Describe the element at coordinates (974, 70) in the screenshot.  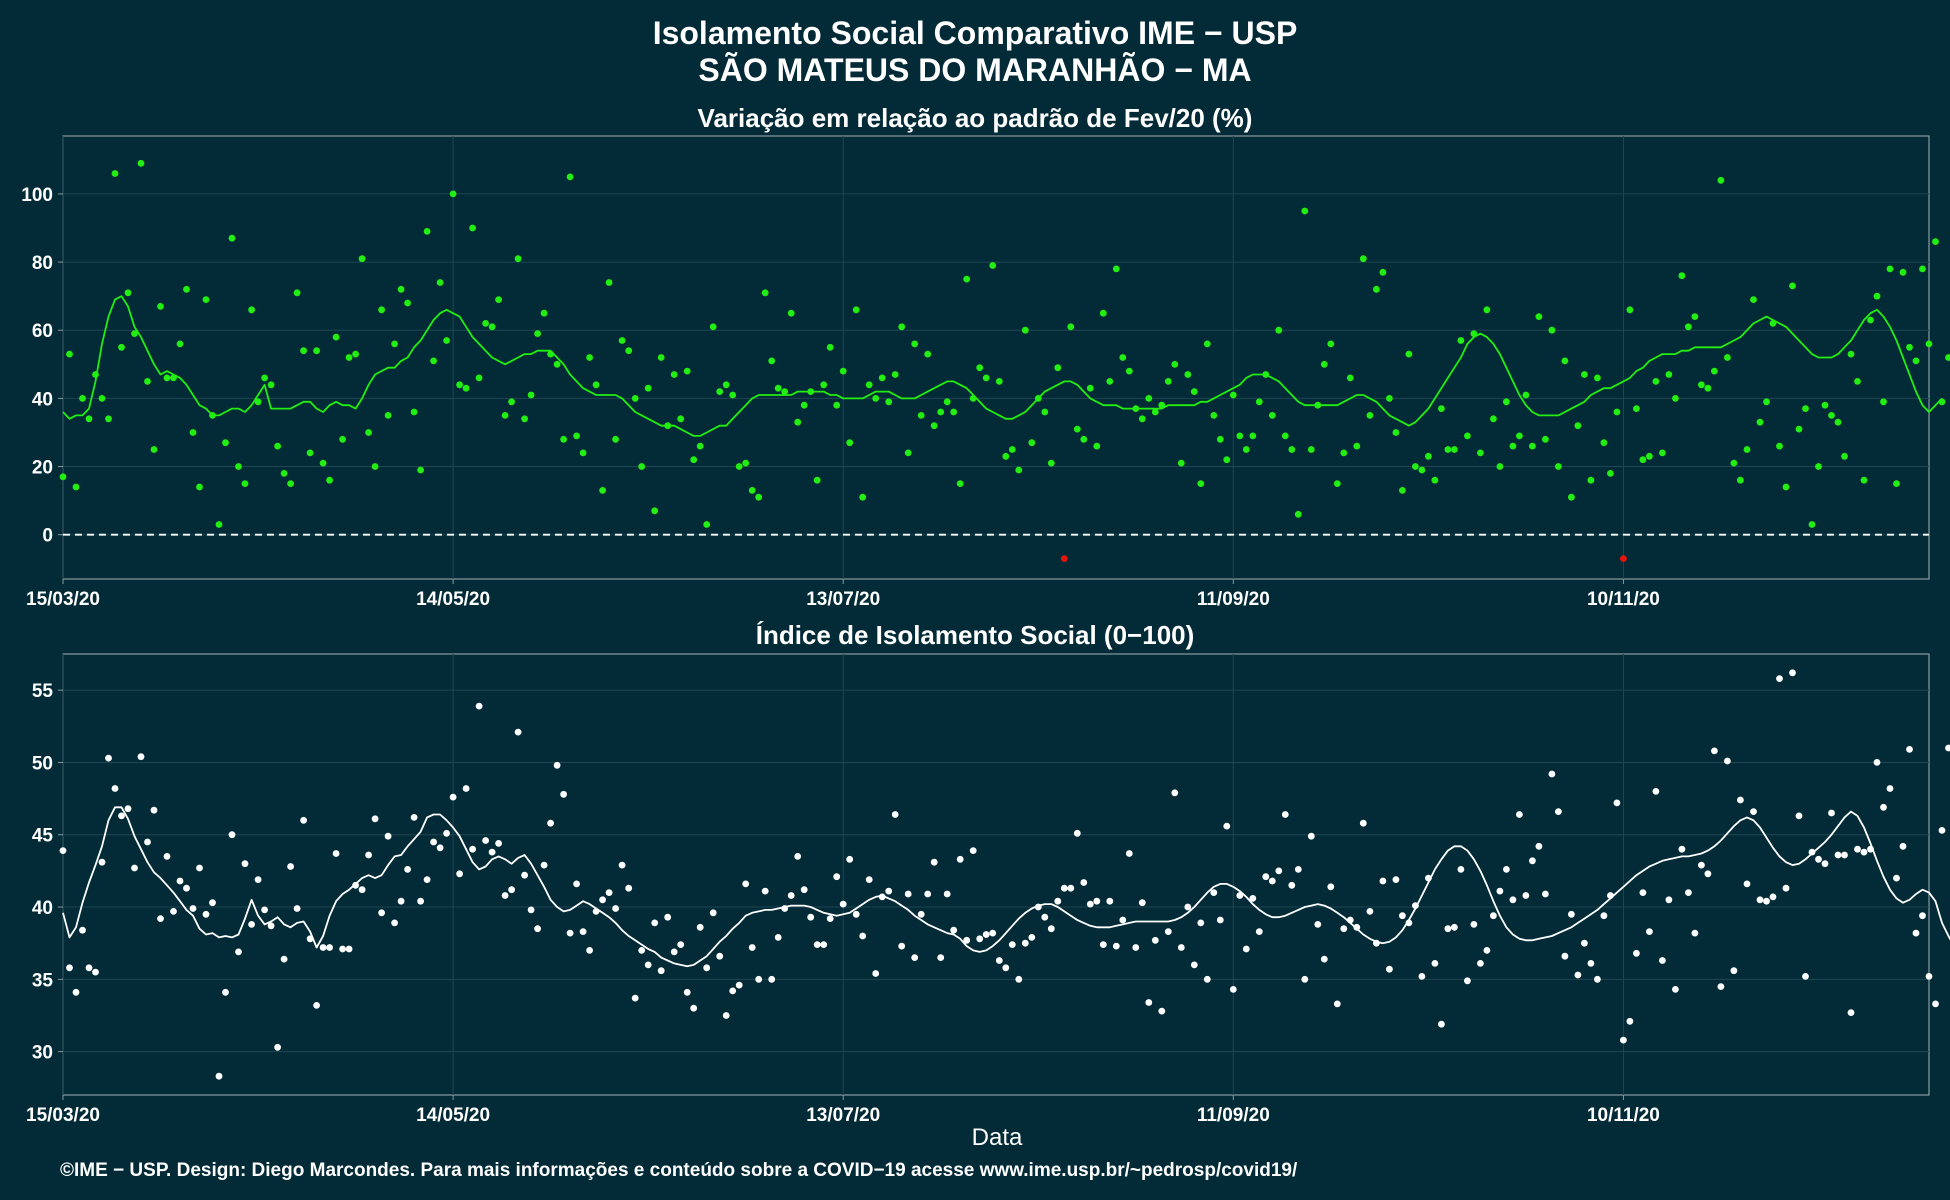
I see `figure-subtitle: SÃO MATEUS DO MARANHÃO − MA` at that location.